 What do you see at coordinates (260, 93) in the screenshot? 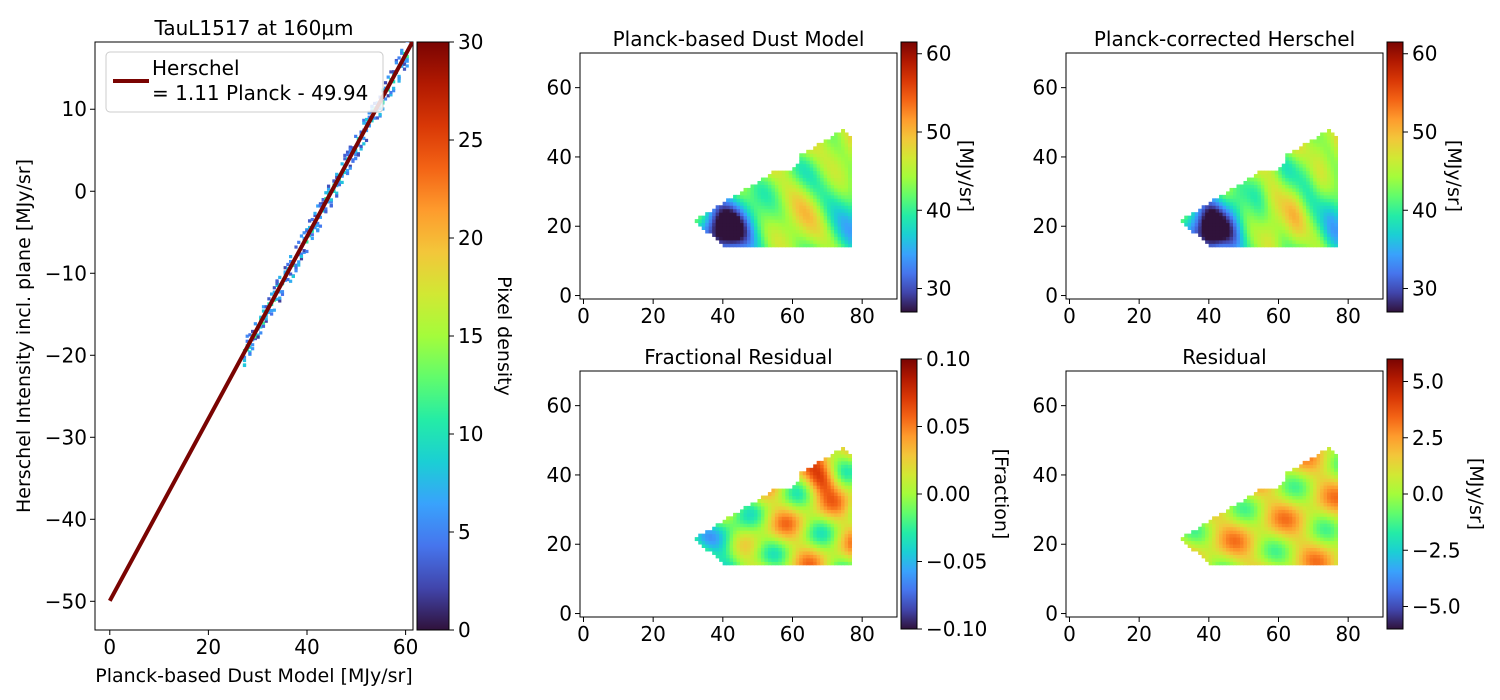
I see `legend-text-line2: = 1.11 Planck - 49.94` at bounding box center [260, 93].